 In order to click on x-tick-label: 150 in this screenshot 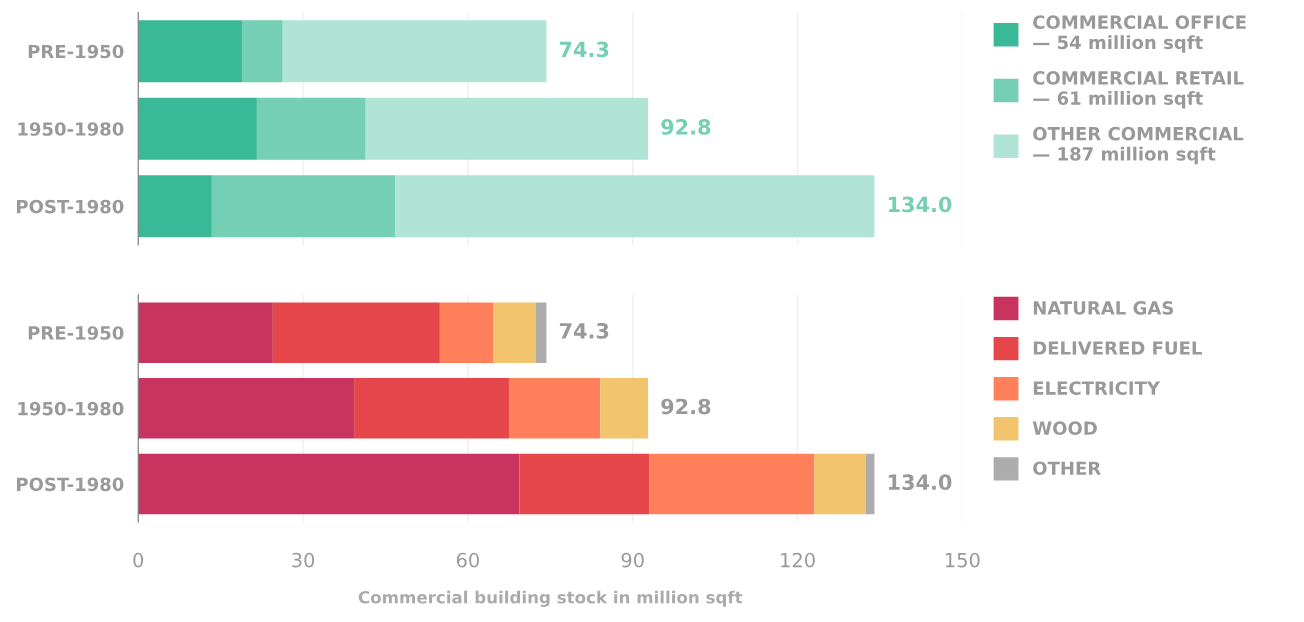, I will do `click(962, 560)`.